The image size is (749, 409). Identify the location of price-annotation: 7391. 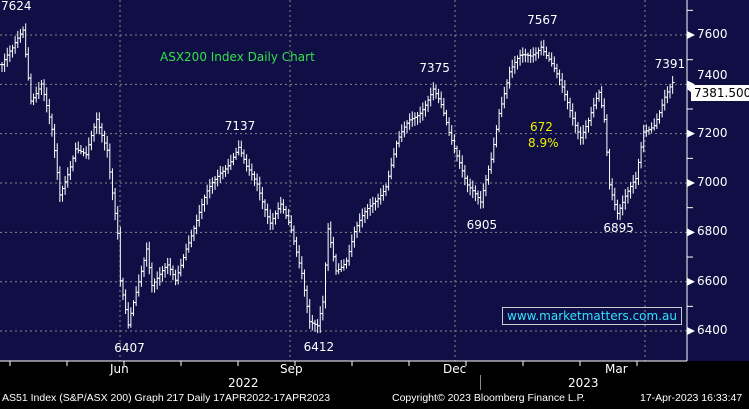
(670, 63).